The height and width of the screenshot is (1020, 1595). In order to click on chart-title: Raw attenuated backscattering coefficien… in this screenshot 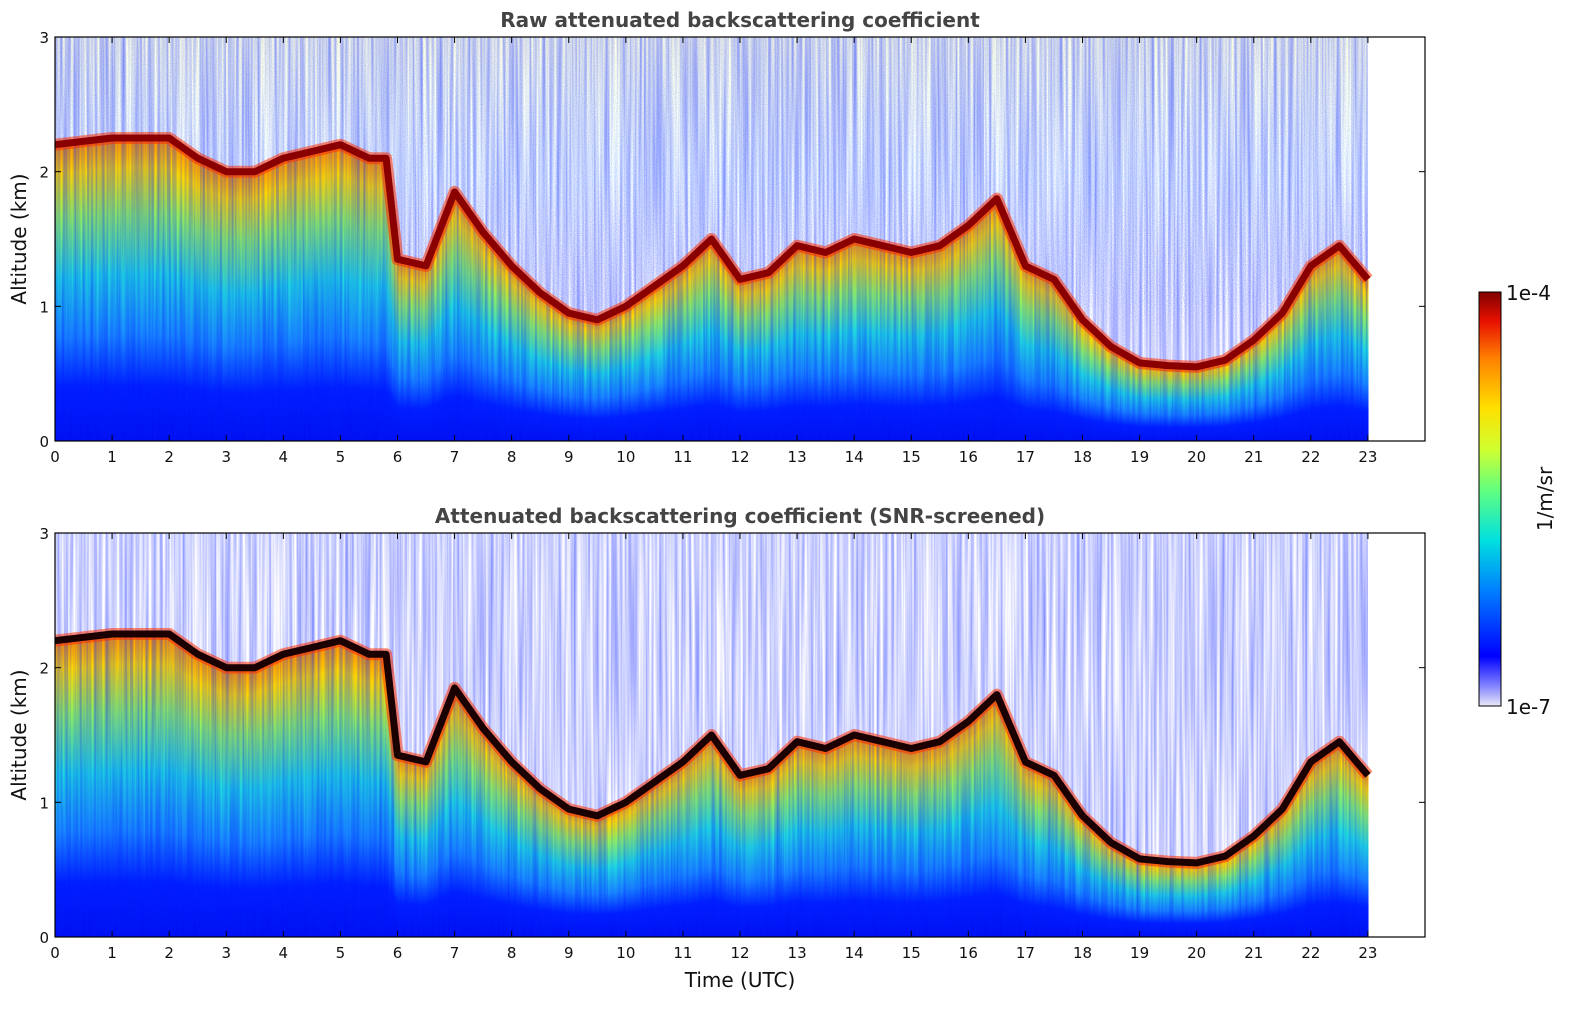, I will do `click(740, 20)`.